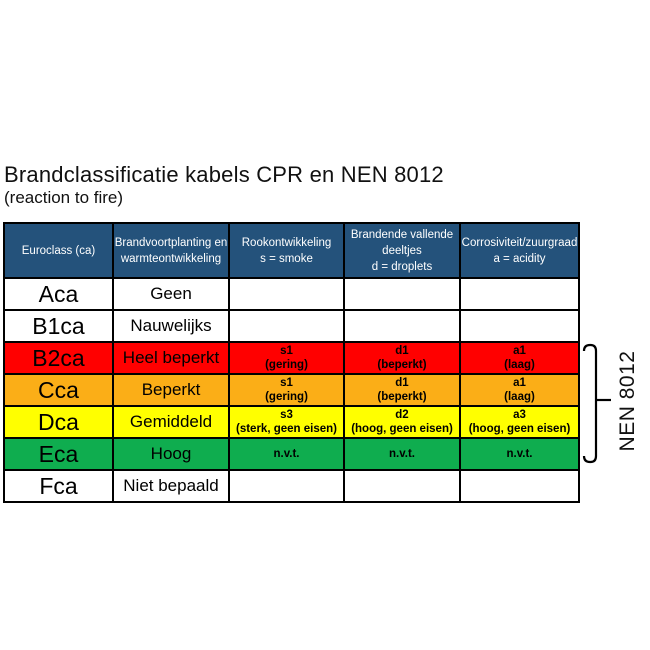  I want to click on cell-line: Heel beperkt, so click(171, 357).